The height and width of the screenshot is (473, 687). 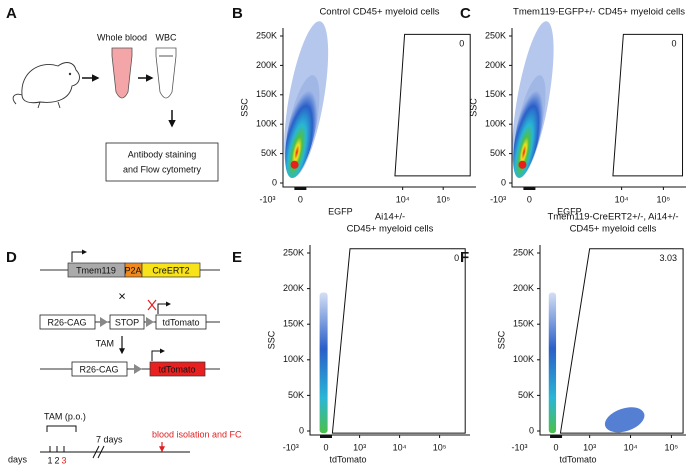 I want to click on label: 2, so click(x=56, y=460).